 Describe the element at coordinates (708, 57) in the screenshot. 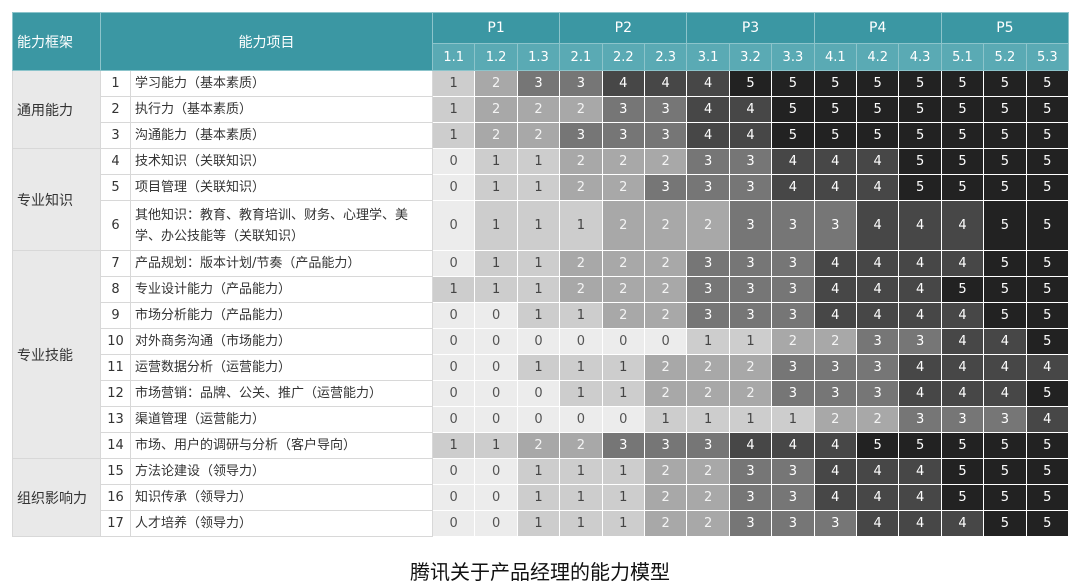

I see `sublevel-header: 3.1` at that location.